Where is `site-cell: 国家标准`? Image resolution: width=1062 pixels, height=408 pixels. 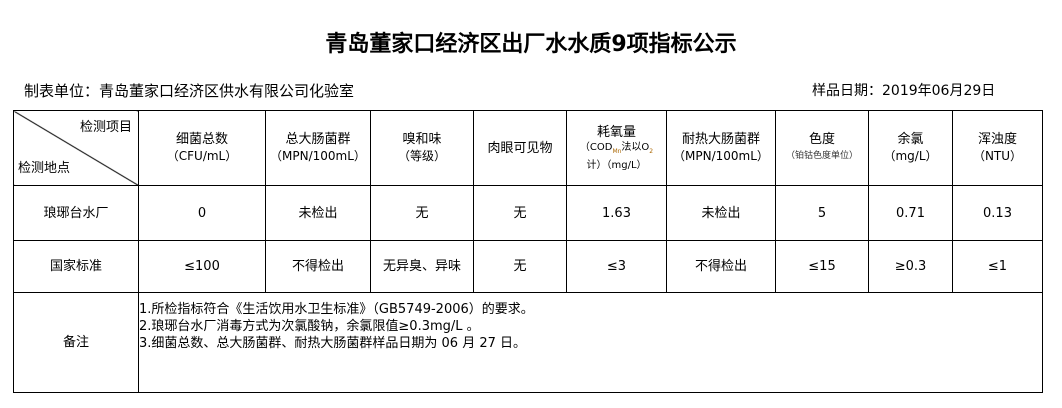
site-cell: 国家标准 is located at coordinates (76, 266).